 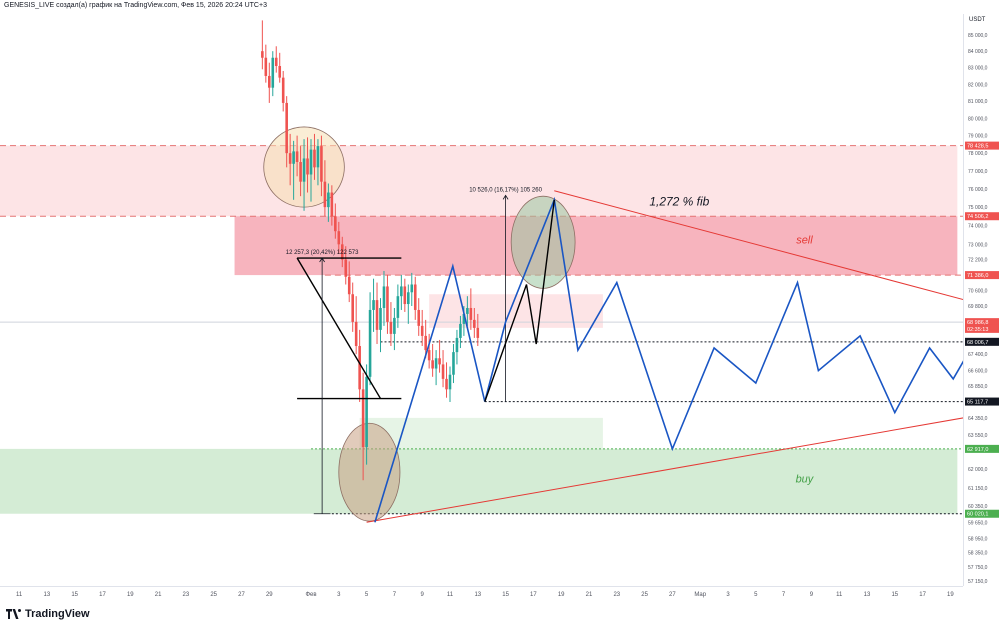 I want to click on price-tick-label: 60 350,0, so click(x=978, y=507).